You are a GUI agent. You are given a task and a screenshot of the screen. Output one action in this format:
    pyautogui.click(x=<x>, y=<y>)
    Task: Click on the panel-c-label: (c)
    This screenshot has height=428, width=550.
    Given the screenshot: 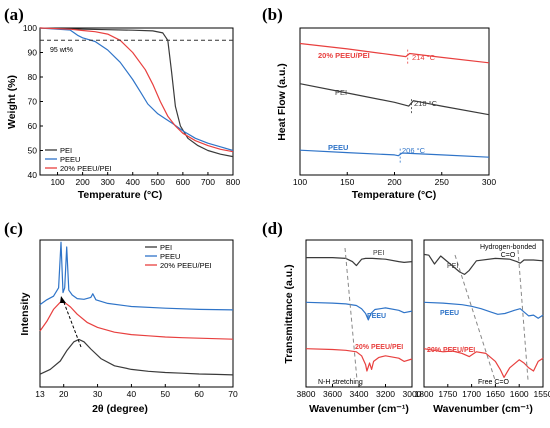 What is the action you would take?
    pyautogui.click(x=13, y=228)
    